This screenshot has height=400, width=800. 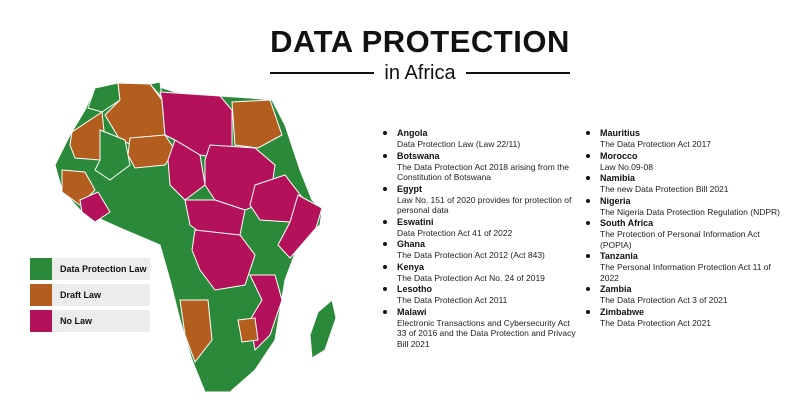 What do you see at coordinates (420, 41) in the screenshot?
I see `page-title: DATA PROTECTION` at bounding box center [420, 41].